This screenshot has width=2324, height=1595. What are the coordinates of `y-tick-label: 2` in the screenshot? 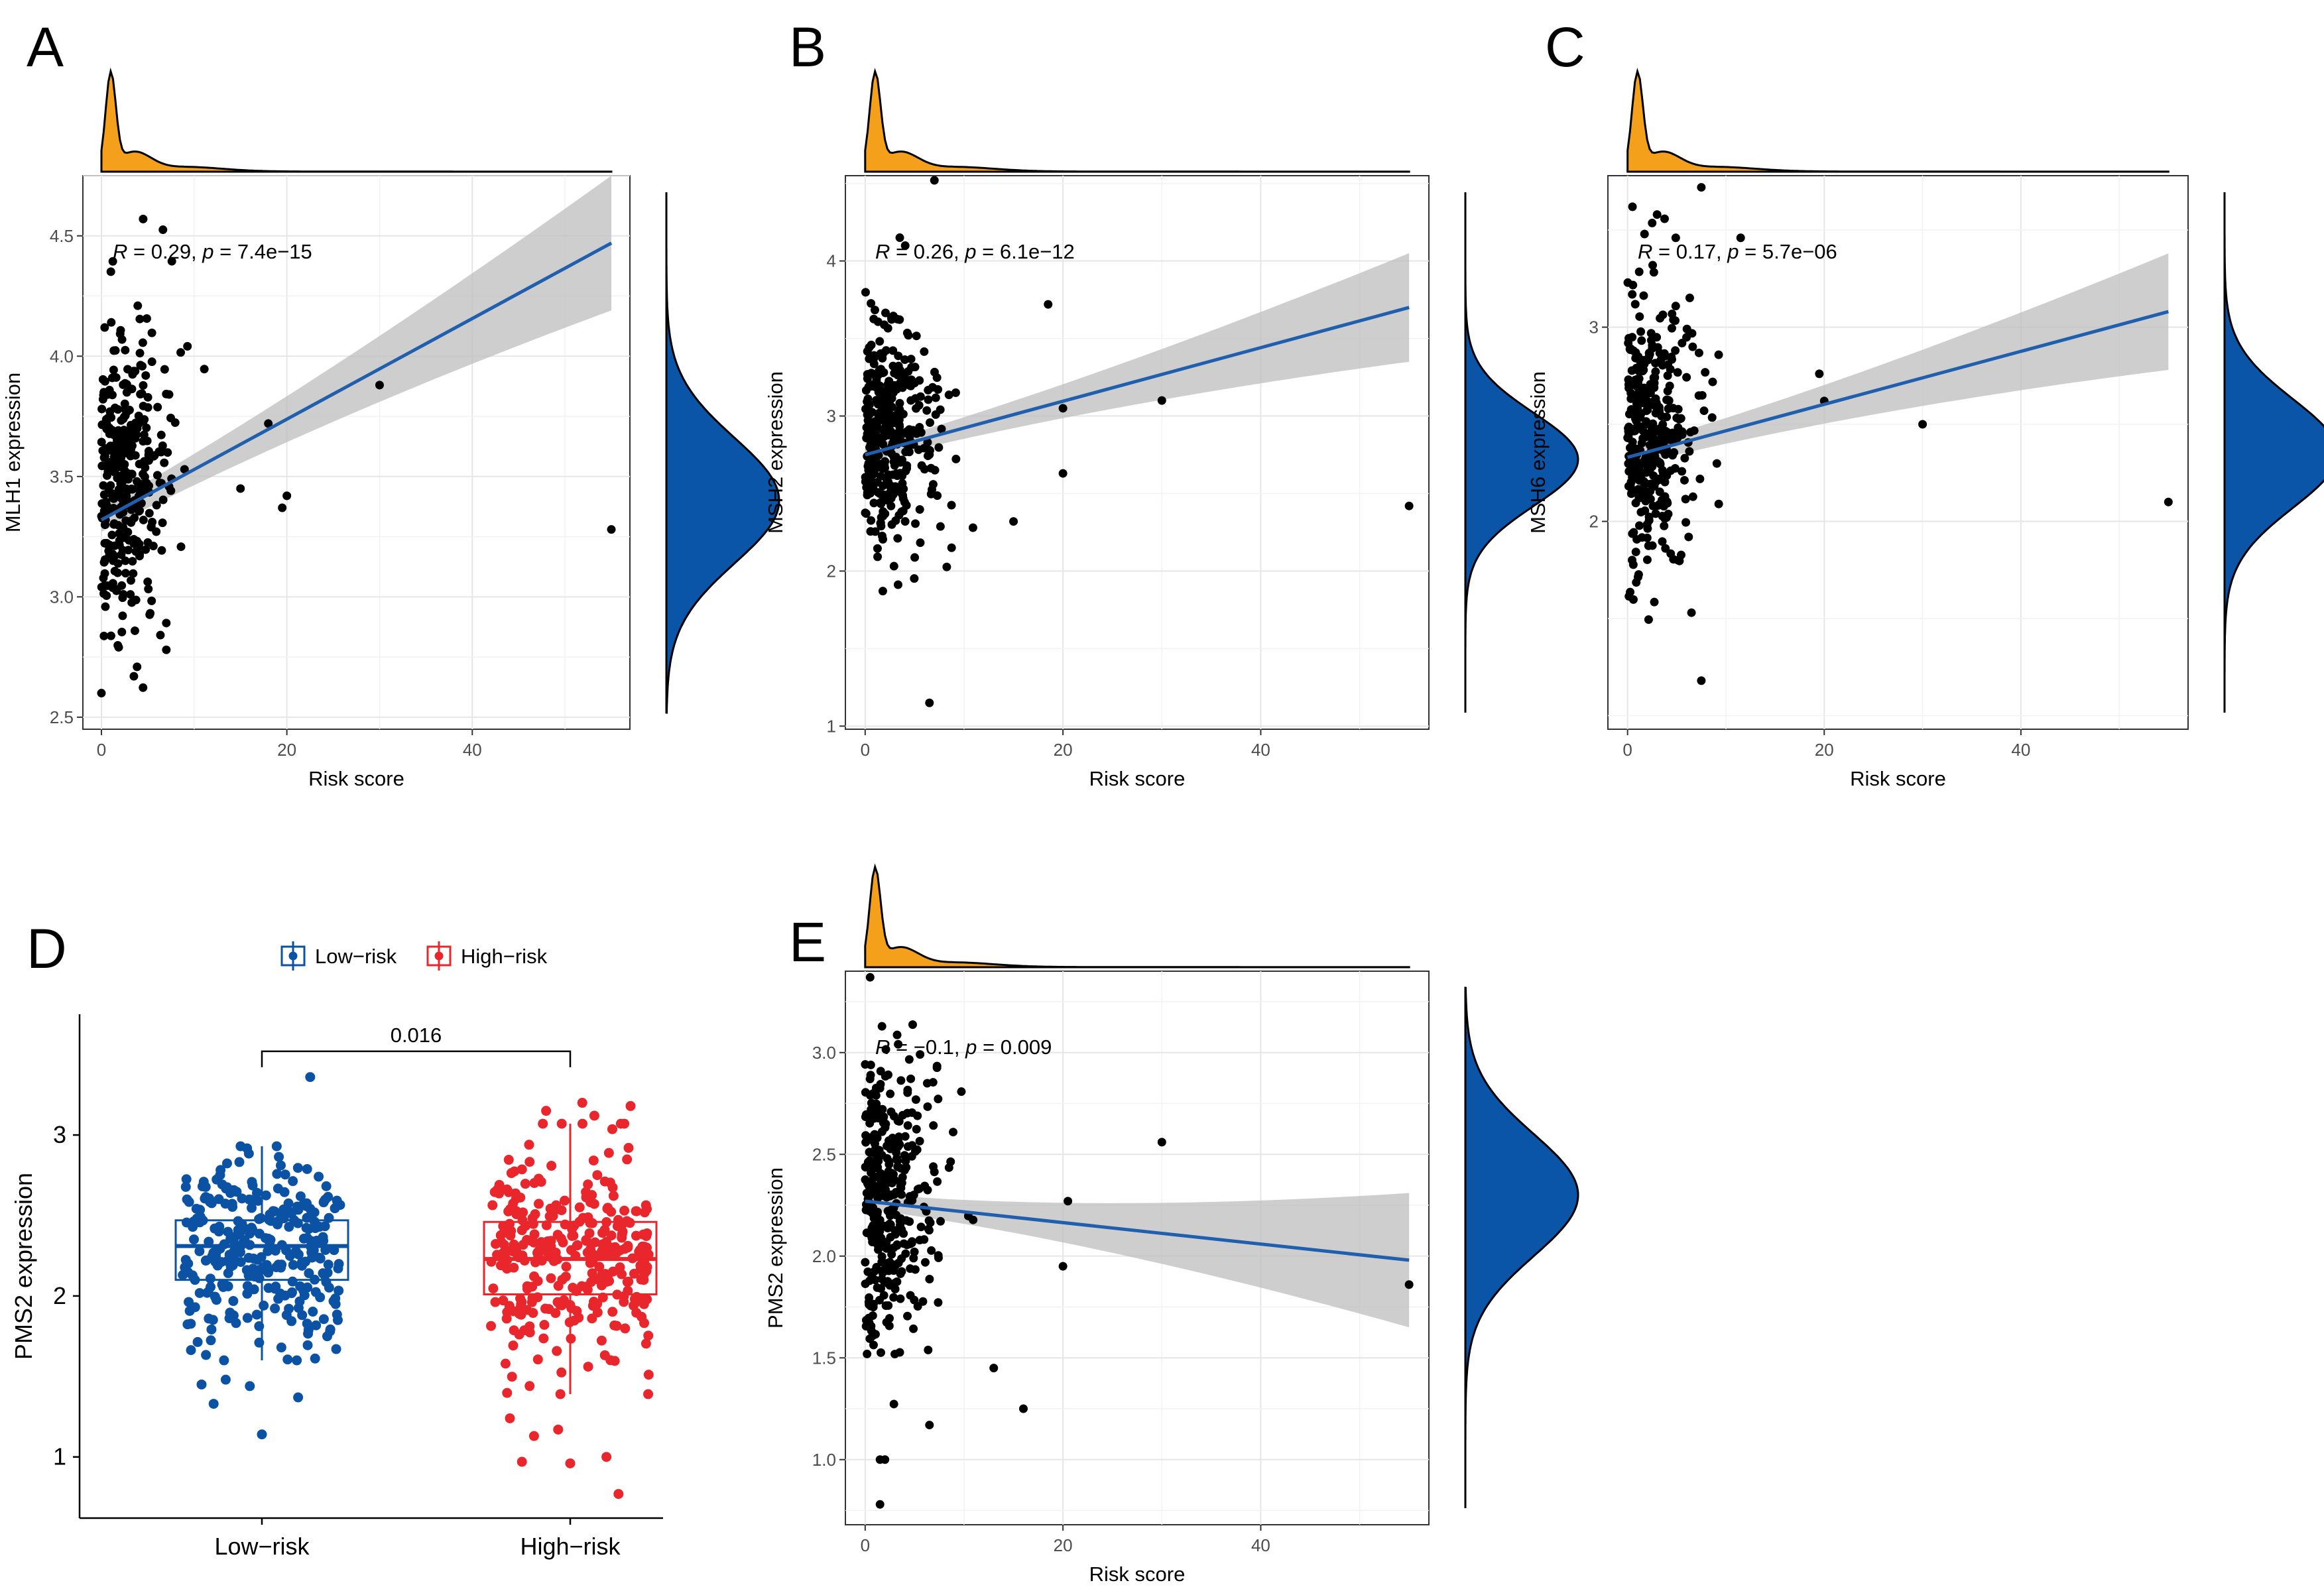 It's located at (831, 571).